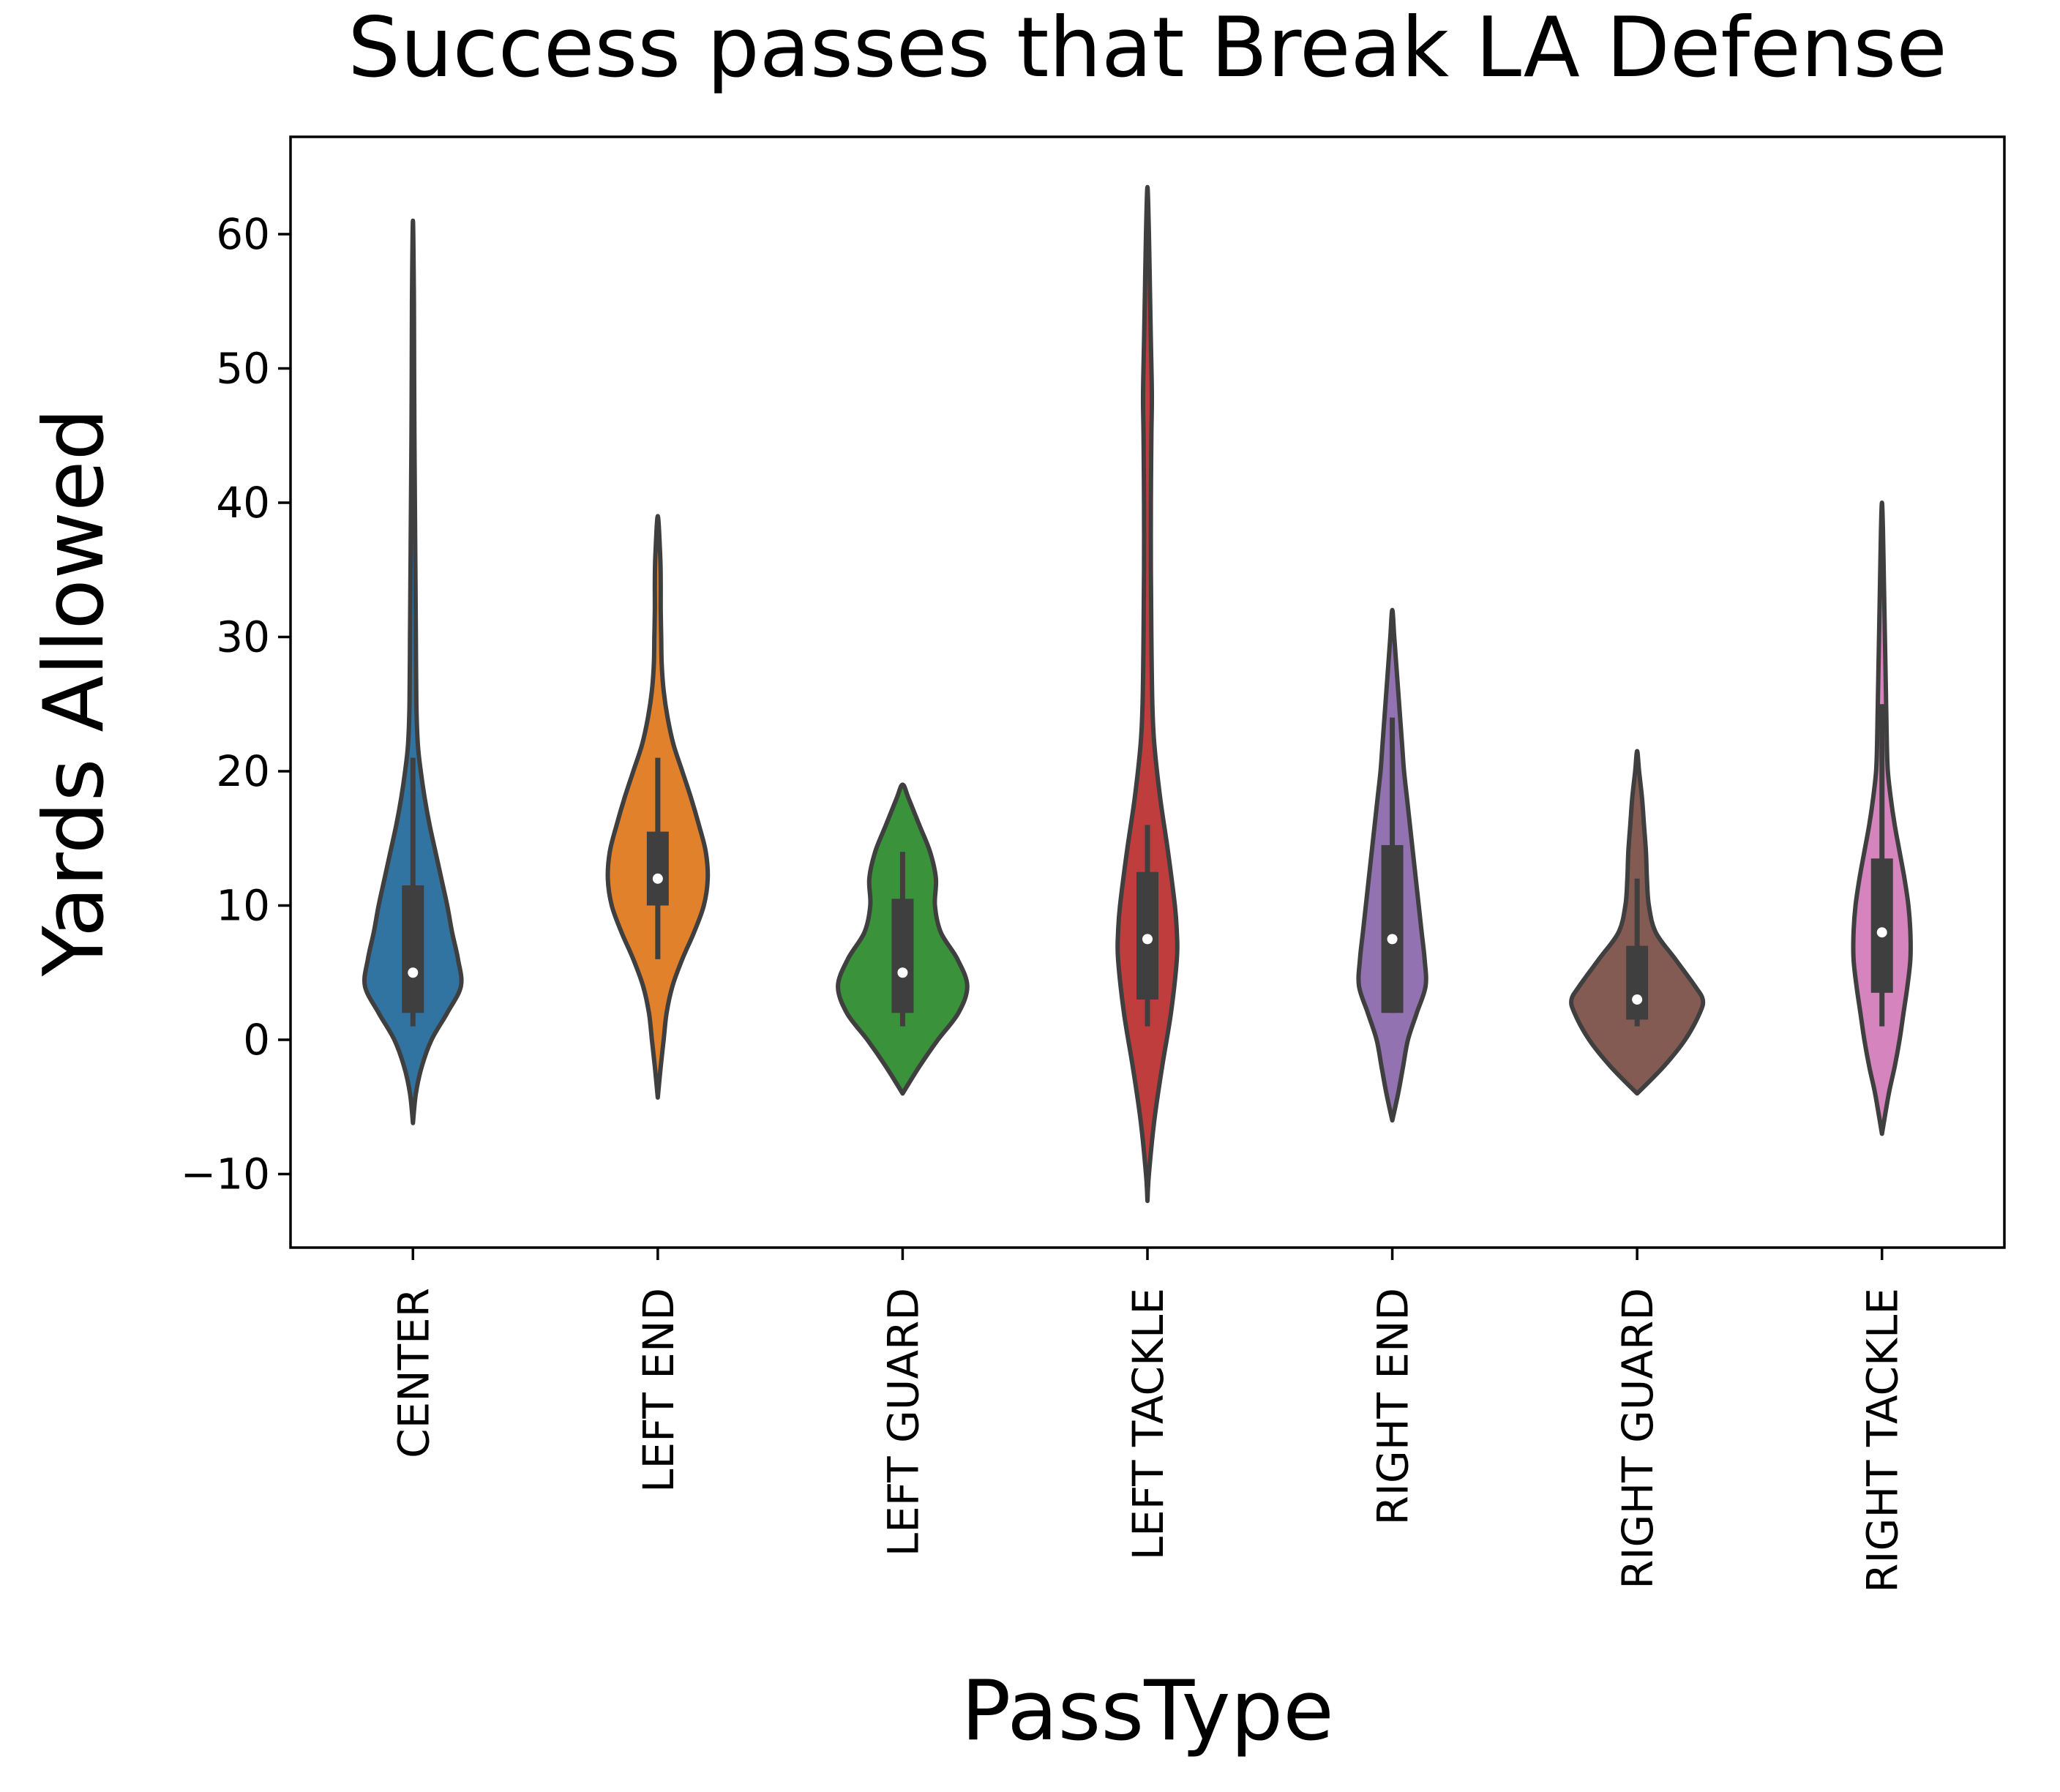 This screenshot has height=1792, width=2060. What do you see at coordinates (902, 972) in the screenshot?
I see `median-point-left-guard` at bounding box center [902, 972].